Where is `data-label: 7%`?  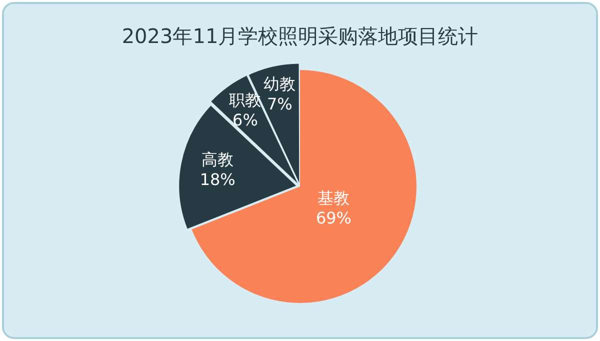 data-label: 7% is located at coordinates (279, 104).